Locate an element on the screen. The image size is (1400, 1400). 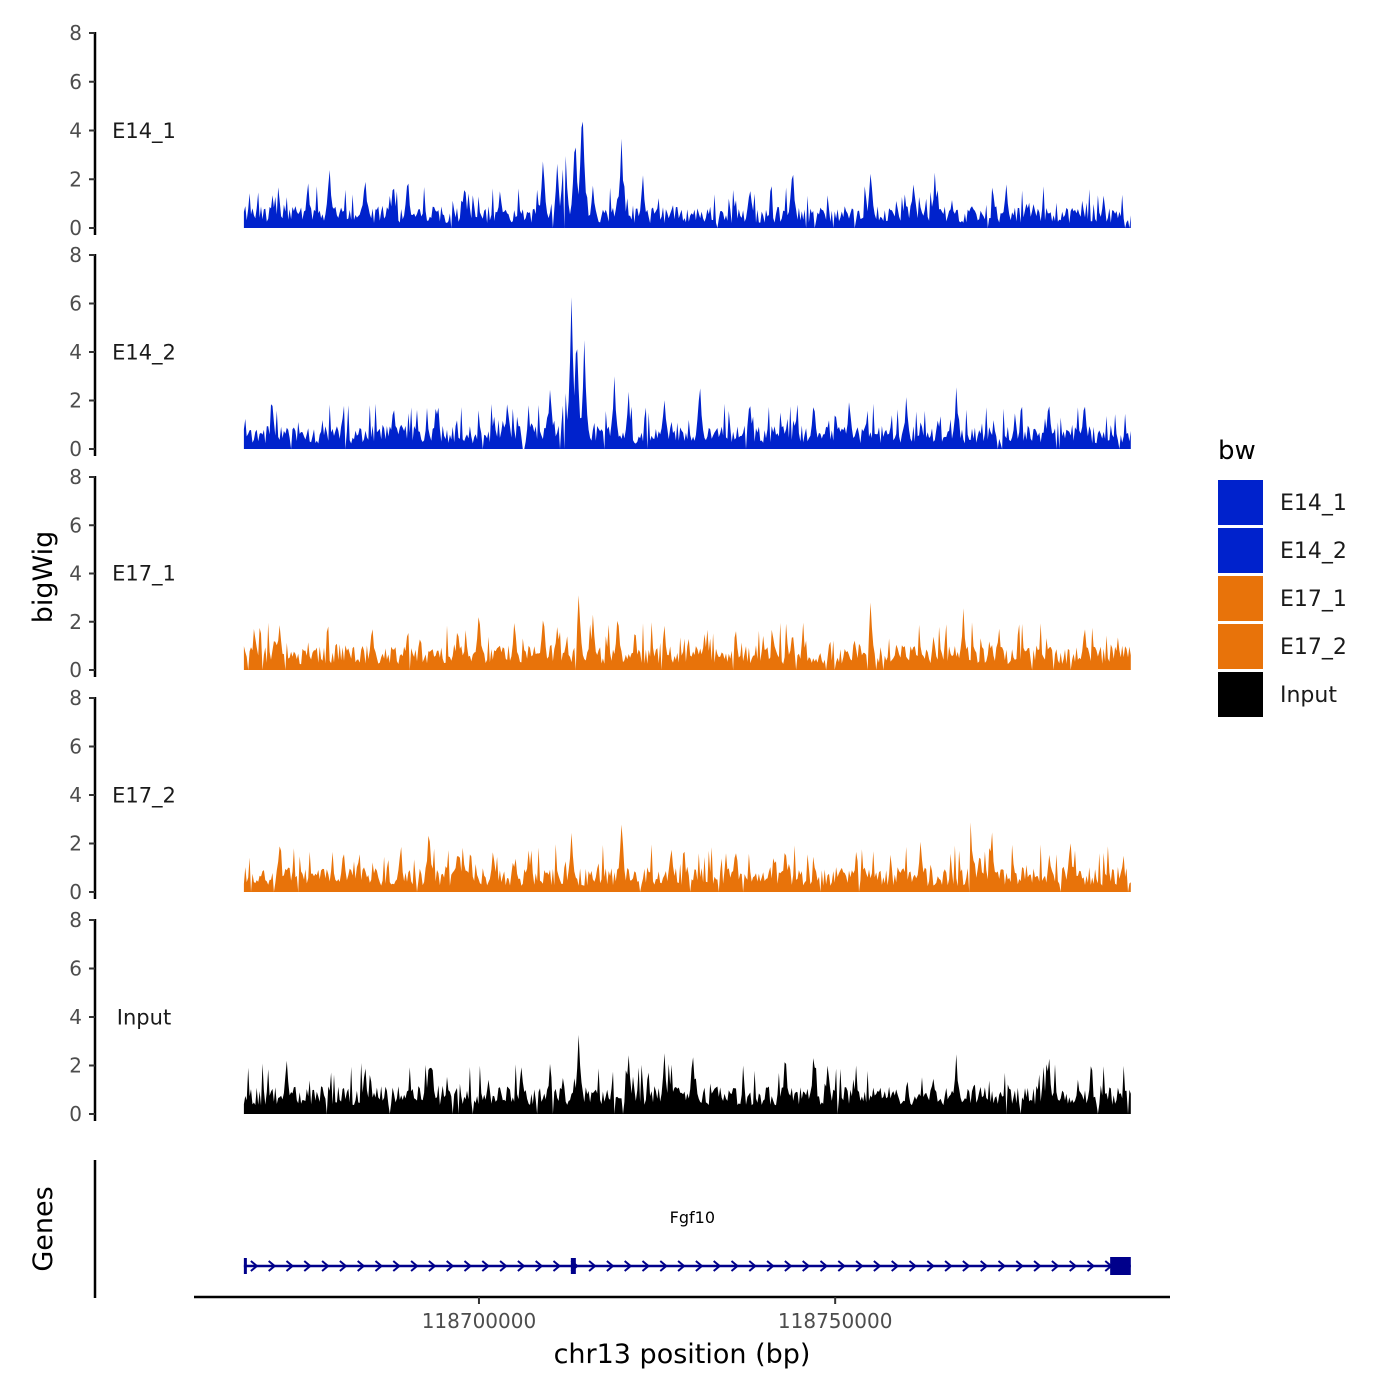
legend-label: E14_1 is located at coordinates (1313, 503).